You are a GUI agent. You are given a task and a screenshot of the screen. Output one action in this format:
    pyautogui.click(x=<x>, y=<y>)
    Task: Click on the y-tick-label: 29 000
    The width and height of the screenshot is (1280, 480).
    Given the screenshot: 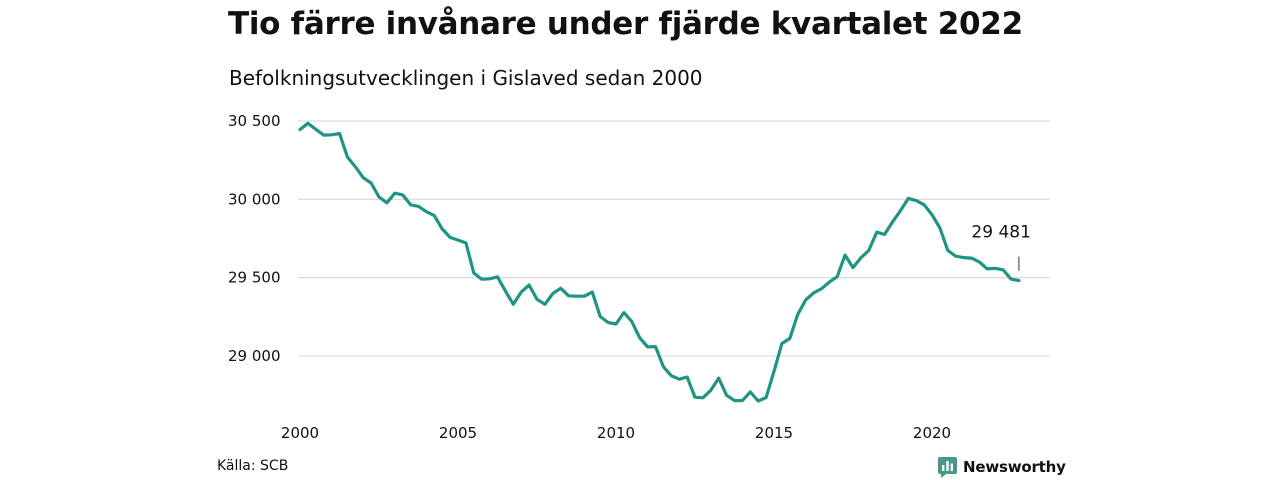 What is the action you would take?
    pyautogui.click(x=254, y=356)
    